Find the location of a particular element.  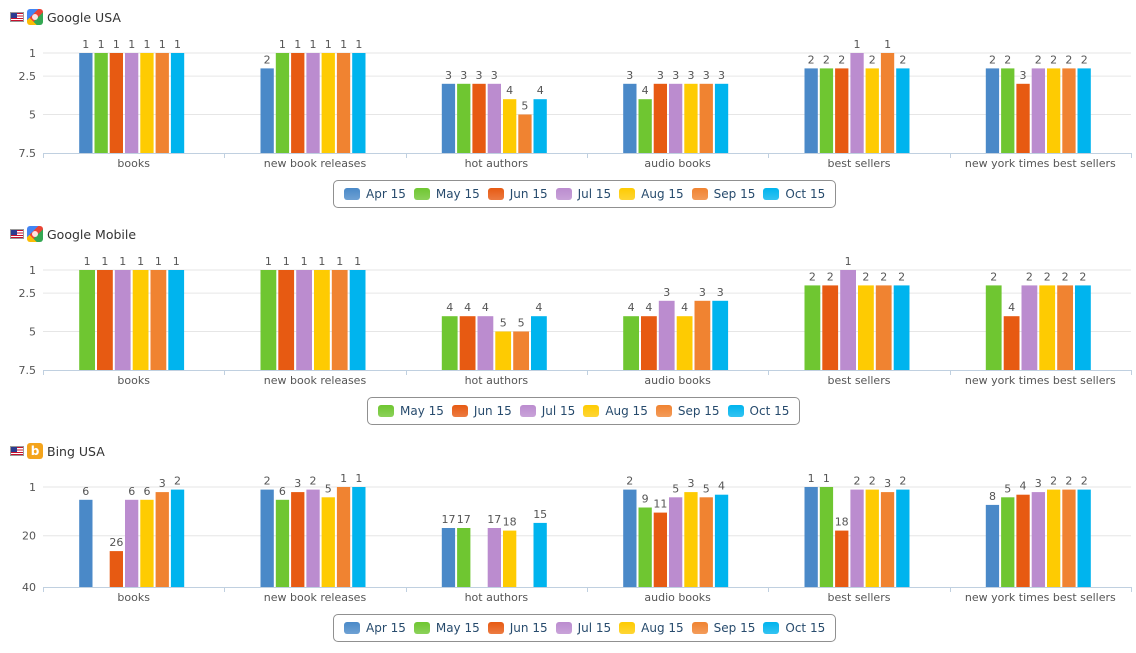

bar-best-sellers-aug-15: 2 is located at coordinates (872, 531).